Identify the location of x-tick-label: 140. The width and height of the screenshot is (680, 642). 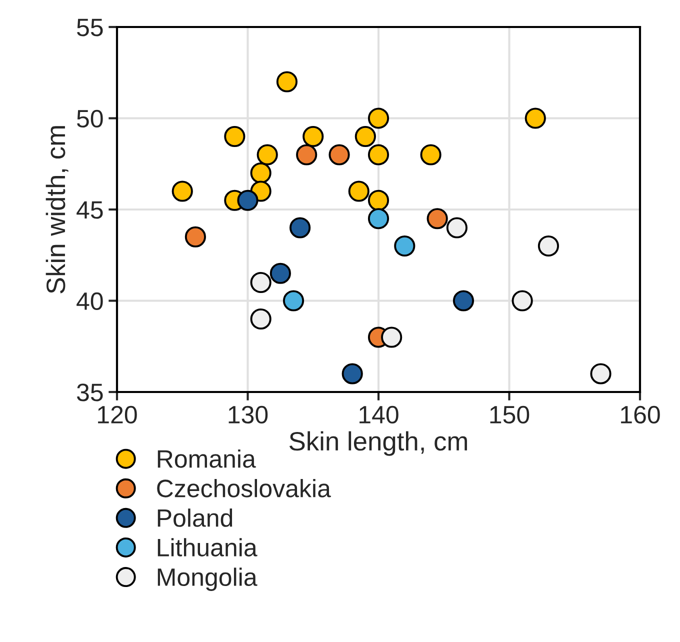
(379, 415).